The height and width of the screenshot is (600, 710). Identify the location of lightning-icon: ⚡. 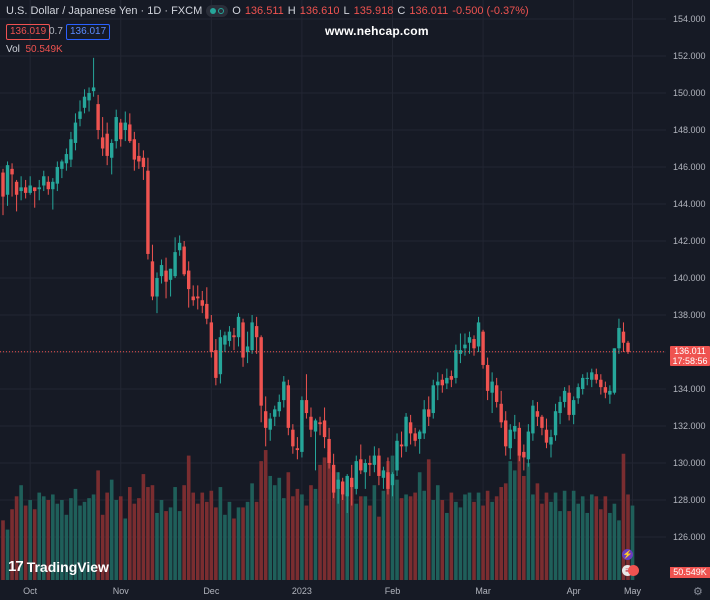
(627, 554).